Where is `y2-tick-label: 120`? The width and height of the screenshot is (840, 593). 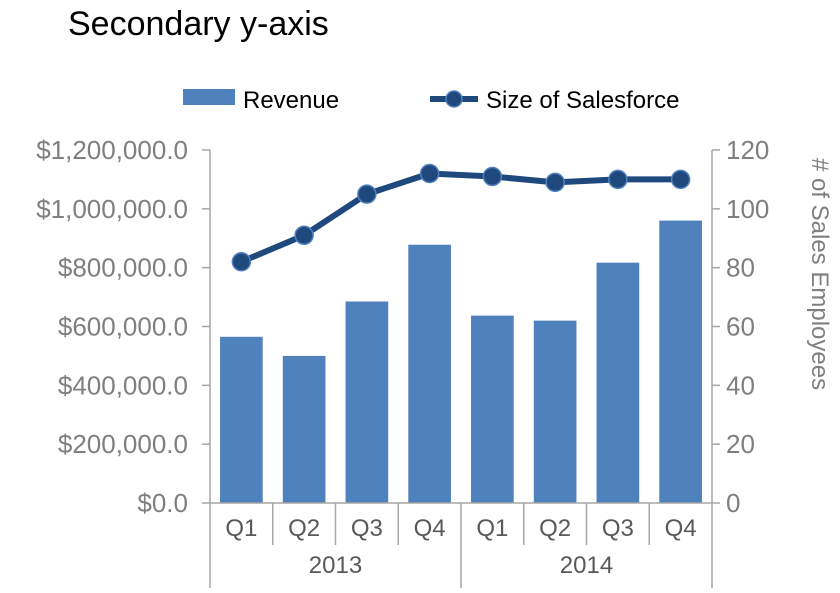
y2-tick-label: 120 is located at coordinates (747, 150).